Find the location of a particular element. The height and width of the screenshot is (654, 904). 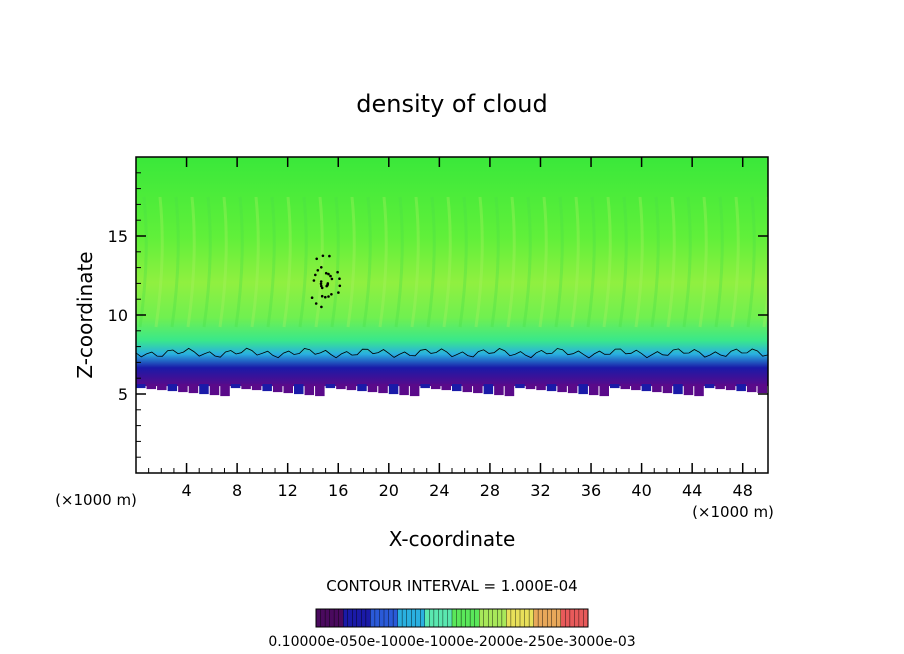

x-unit-right: (×1000 m) is located at coordinates (733, 512).